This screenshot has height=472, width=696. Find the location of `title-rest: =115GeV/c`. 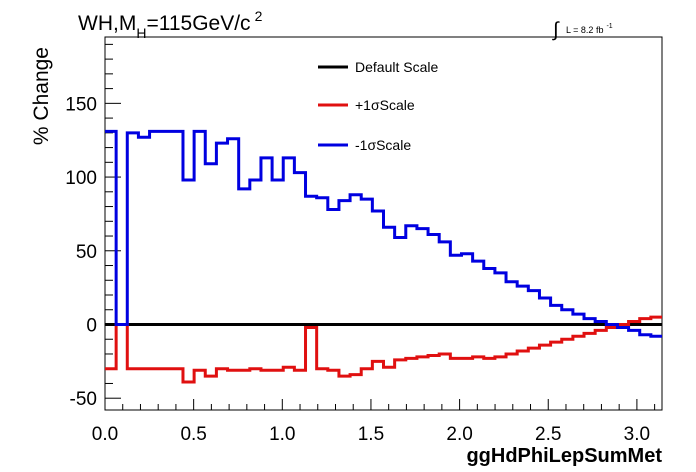

title-rest: =115GeV/c is located at coordinates (198, 23).